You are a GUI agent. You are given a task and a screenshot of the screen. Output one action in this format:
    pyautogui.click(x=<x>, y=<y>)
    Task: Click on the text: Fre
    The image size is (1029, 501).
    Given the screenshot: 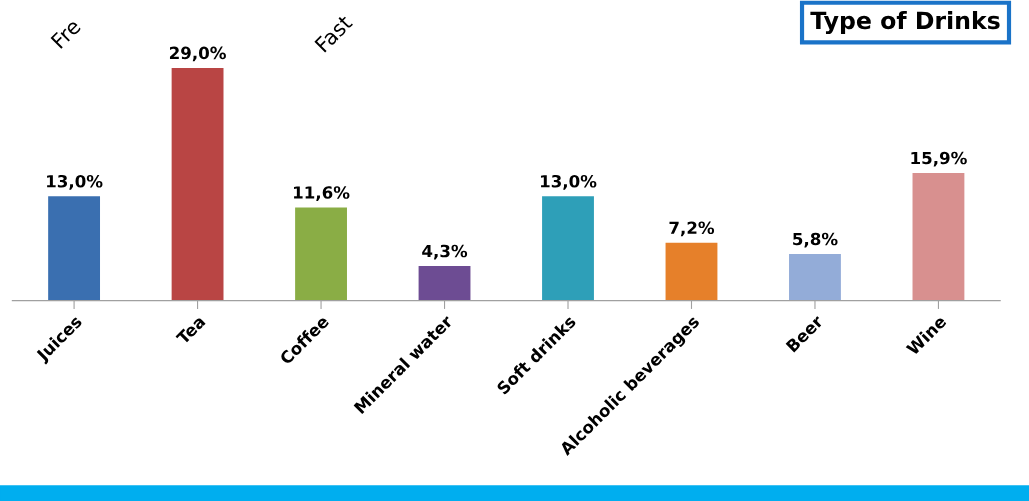 What is the action you would take?
    pyautogui.click(x=66, y=33)
    